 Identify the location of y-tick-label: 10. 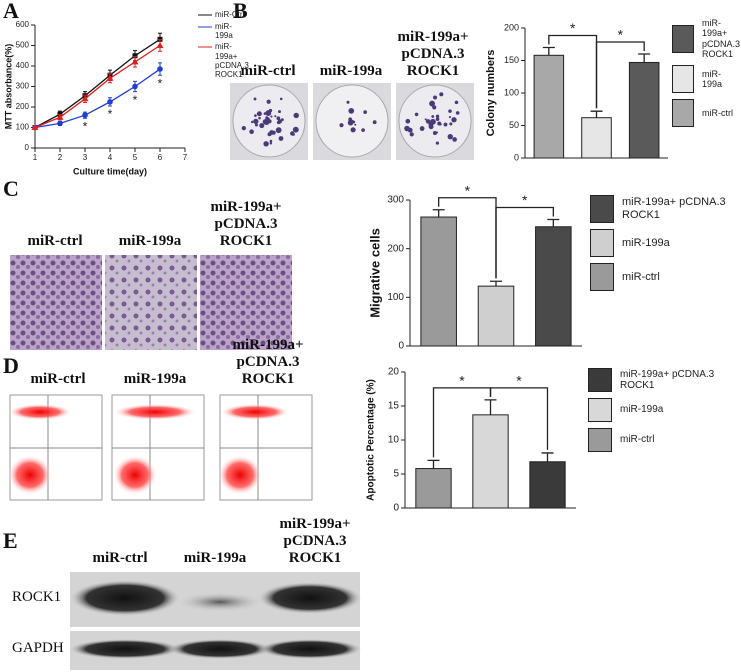
(394, 440).